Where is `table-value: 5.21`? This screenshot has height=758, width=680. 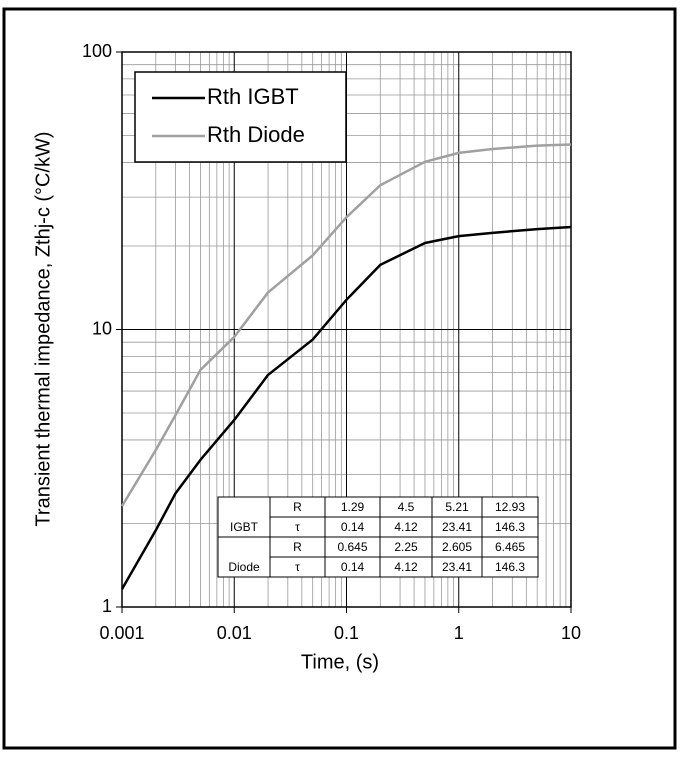
table-value: 5.21 is located at coordinates (457, 507).